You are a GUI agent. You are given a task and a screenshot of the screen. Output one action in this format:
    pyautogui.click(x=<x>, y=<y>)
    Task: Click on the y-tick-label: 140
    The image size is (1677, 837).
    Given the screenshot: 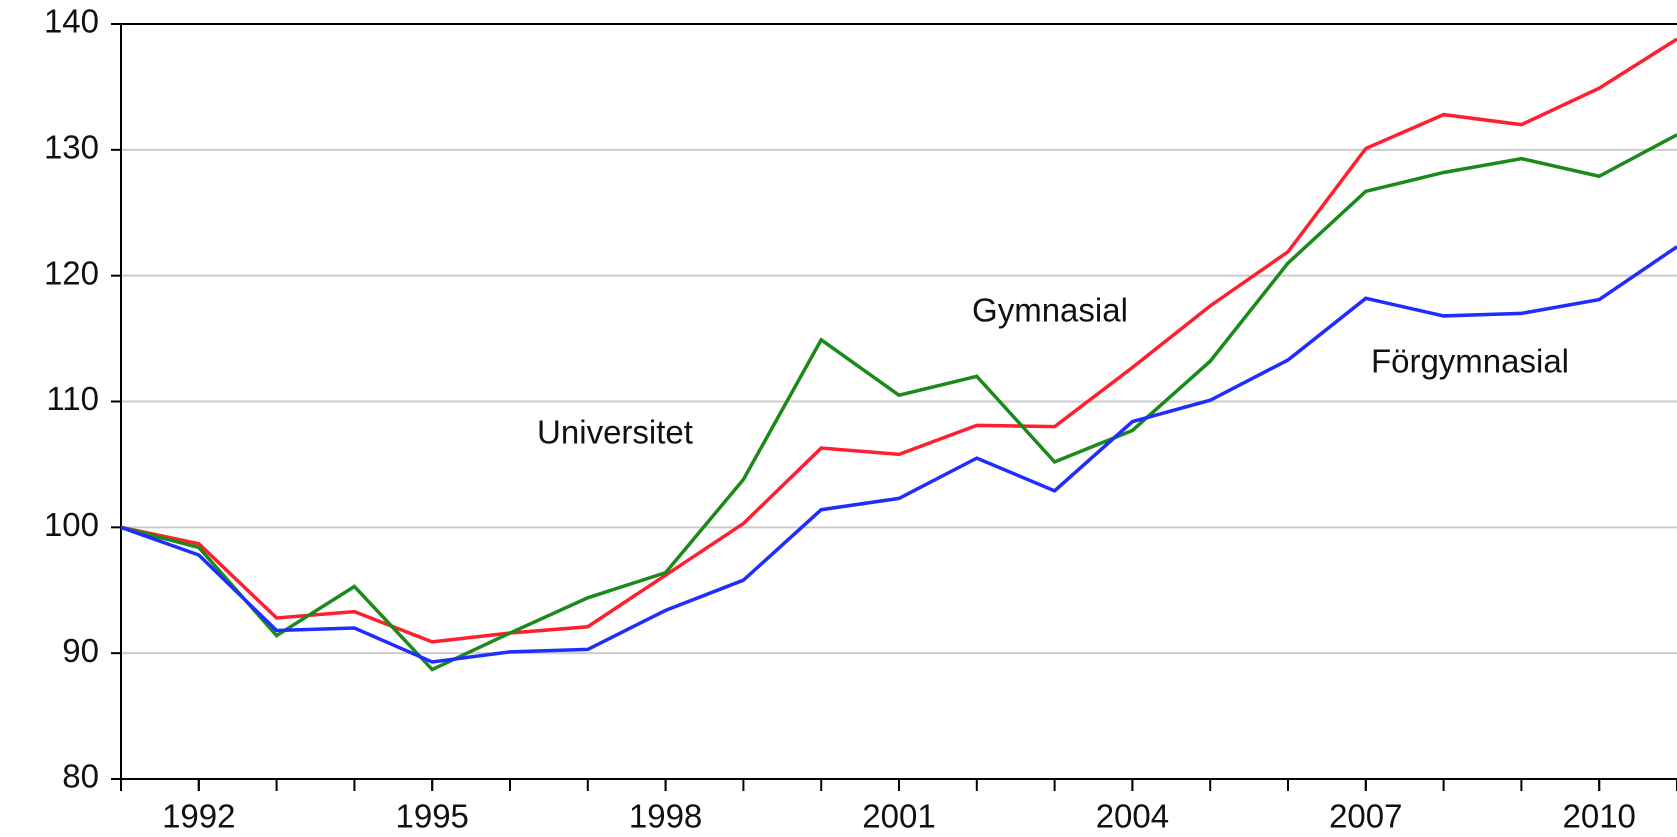 What is the action you would take?
    pyautogui.click(x=71, y=21)
    